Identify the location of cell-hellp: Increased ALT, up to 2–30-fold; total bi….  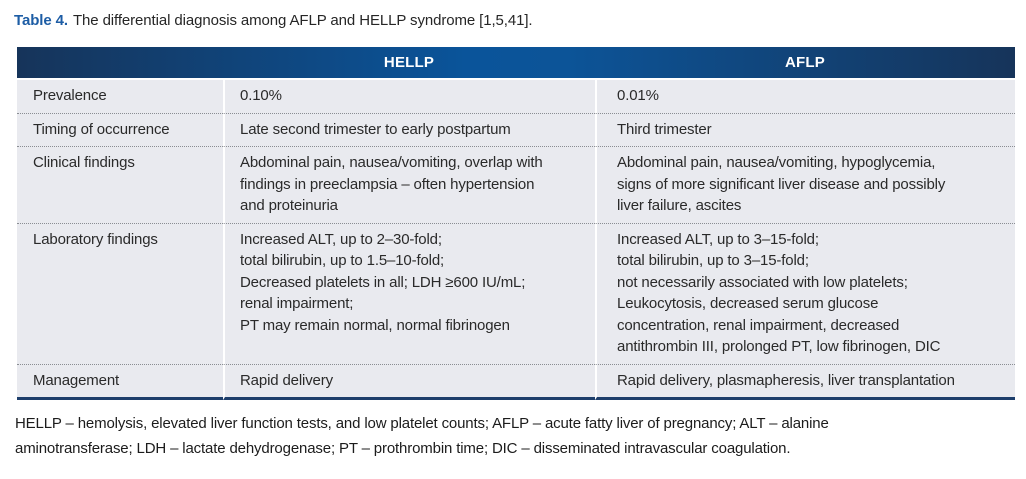
(409, 294).